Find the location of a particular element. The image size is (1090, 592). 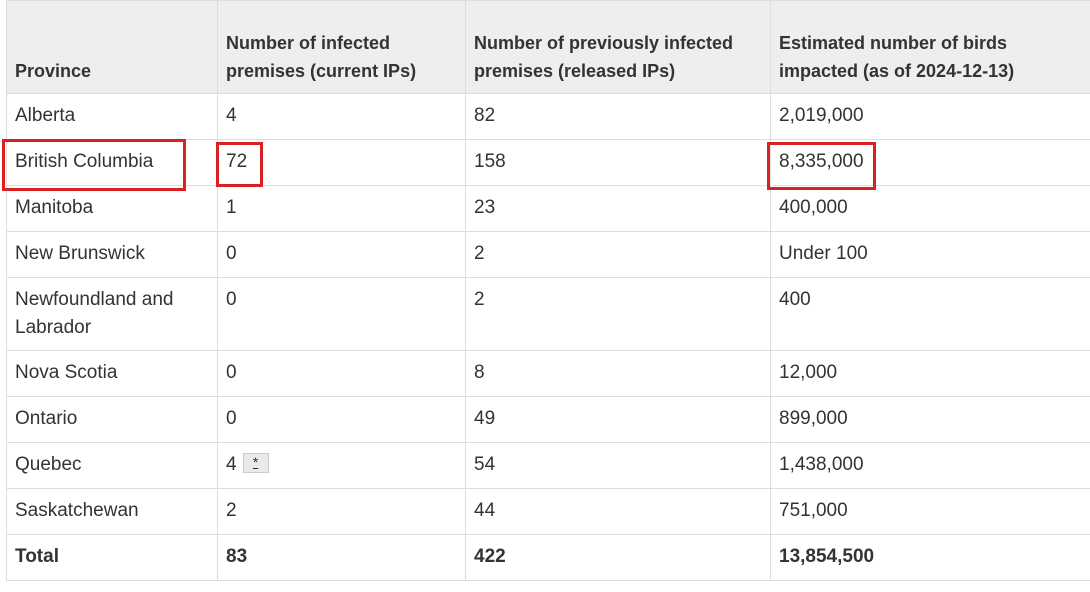

footnote-link: * is located at coordinates (255, 463).